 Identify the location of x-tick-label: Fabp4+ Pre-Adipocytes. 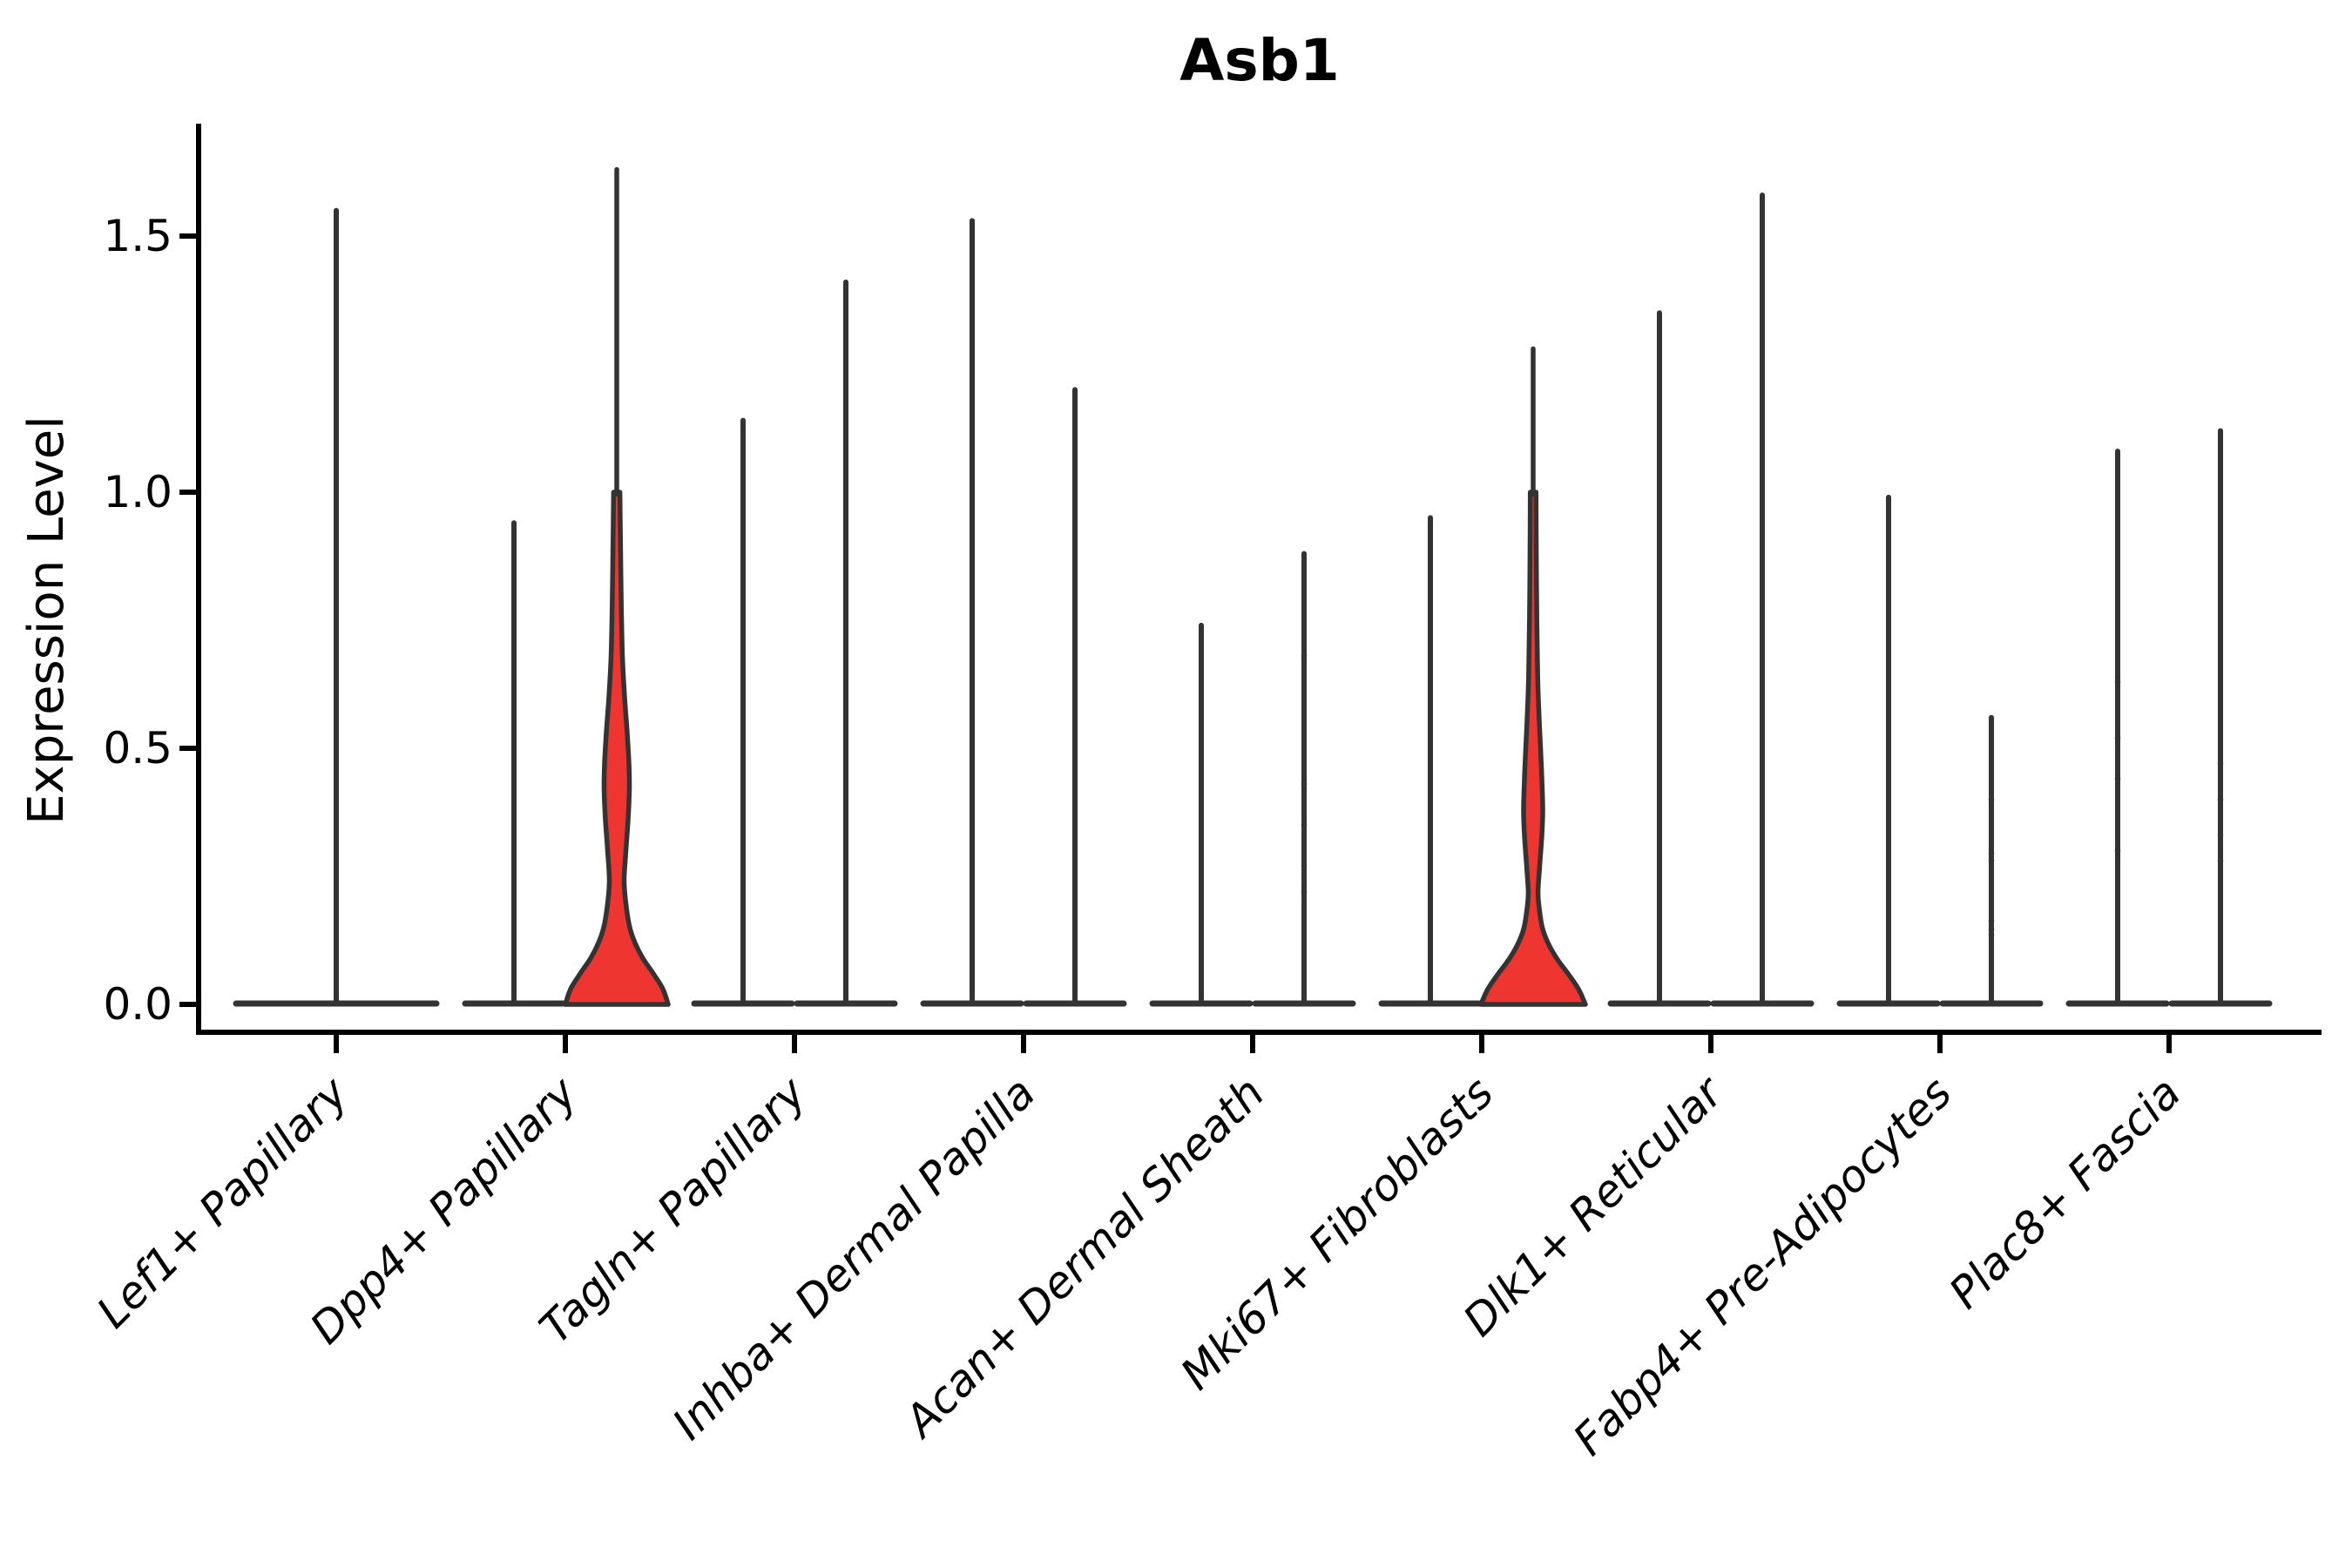
(1763, 1266).